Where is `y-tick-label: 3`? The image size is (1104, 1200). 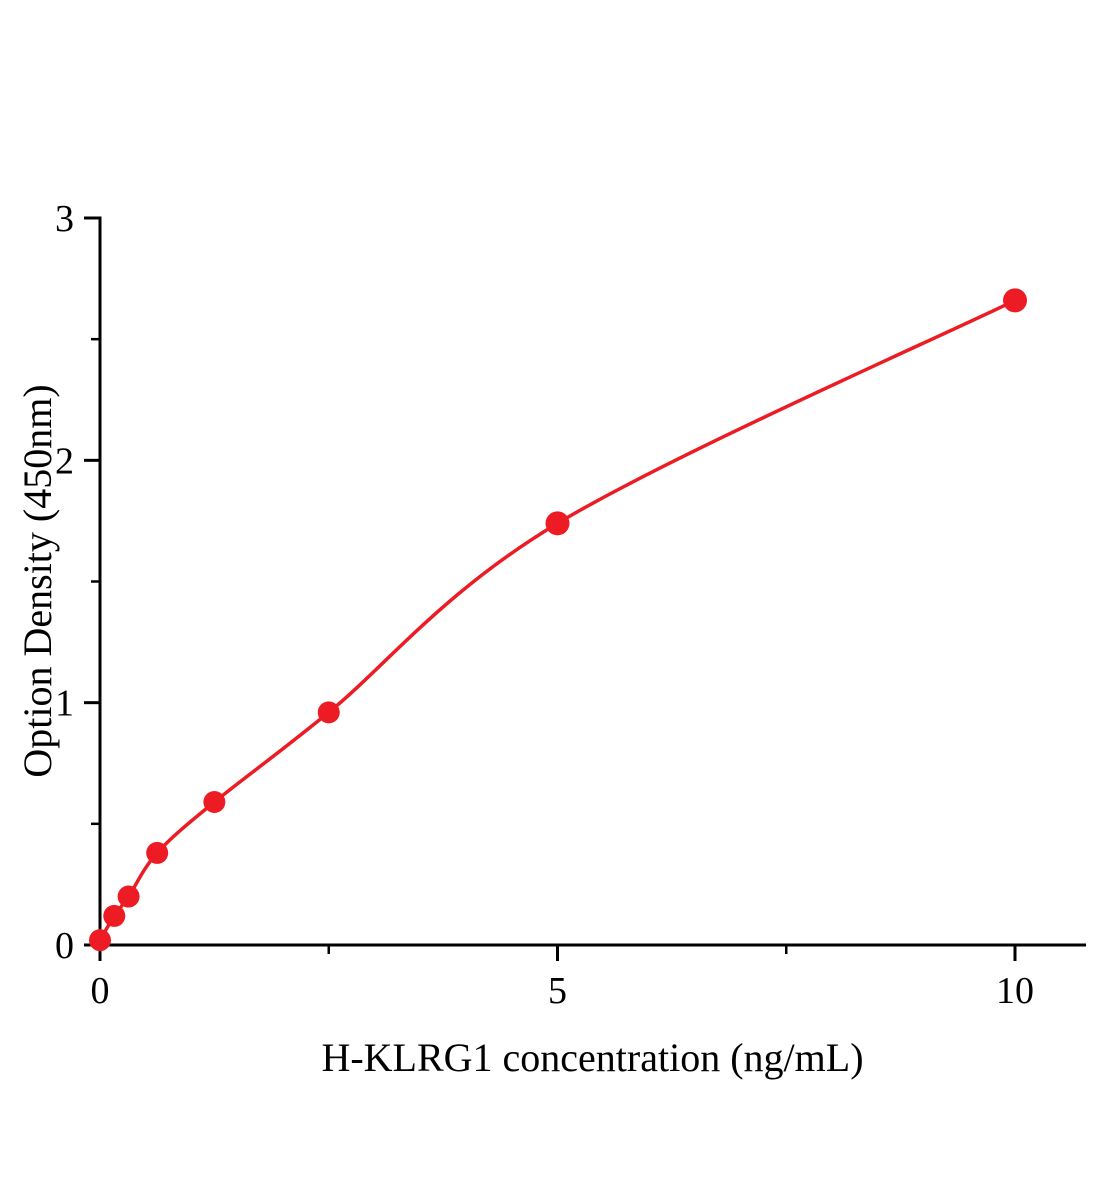 y-tick-label: 3 is located at coordinates (64, 219).